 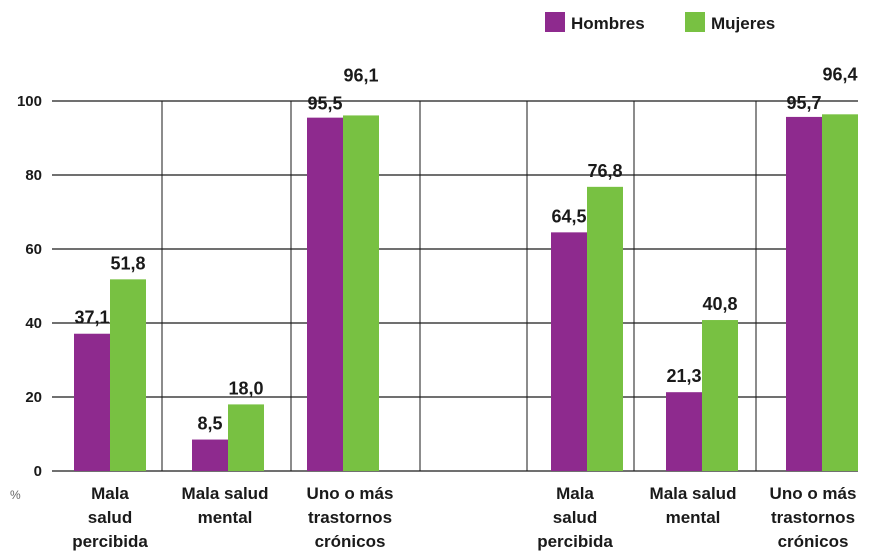 What do you see at coordinates (719, 304) in the screenshot?
I see `value-label: 40,8` at bounding box center [719, 304].